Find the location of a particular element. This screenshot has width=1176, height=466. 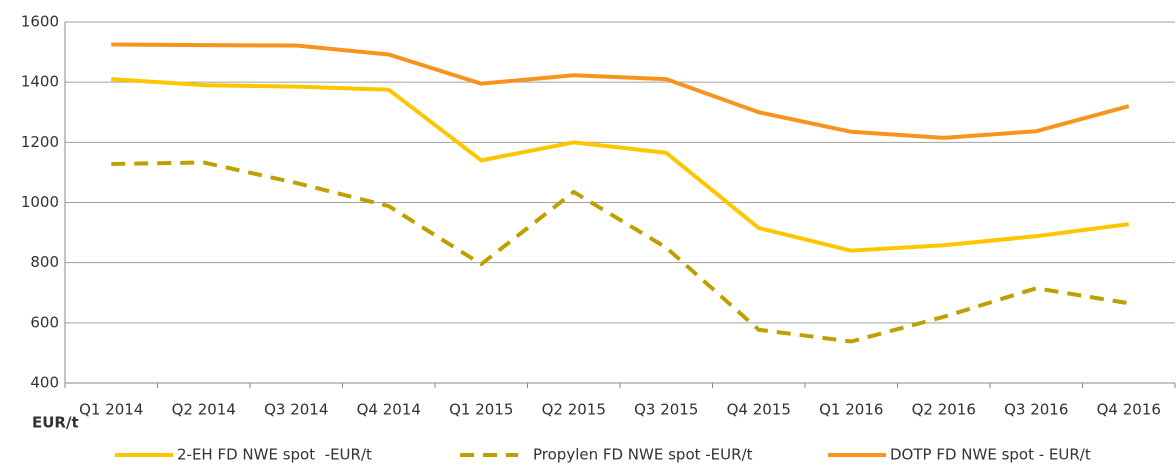

x-tick-label: Q3 2016 is located at coordinates (1036, 410).